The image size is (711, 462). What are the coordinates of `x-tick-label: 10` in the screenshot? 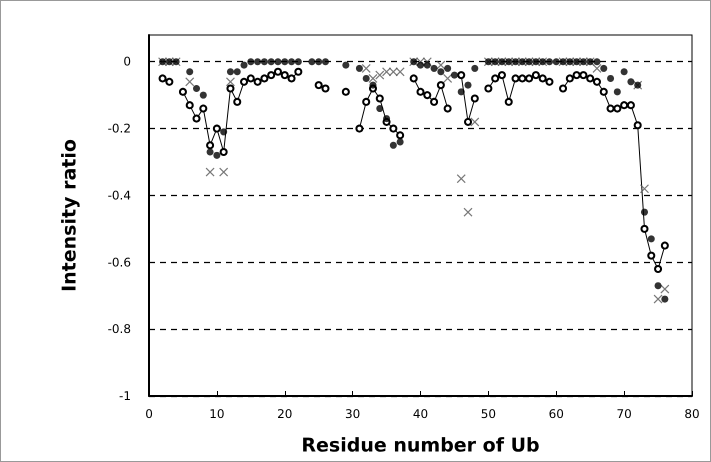 It's located at (217, 414).